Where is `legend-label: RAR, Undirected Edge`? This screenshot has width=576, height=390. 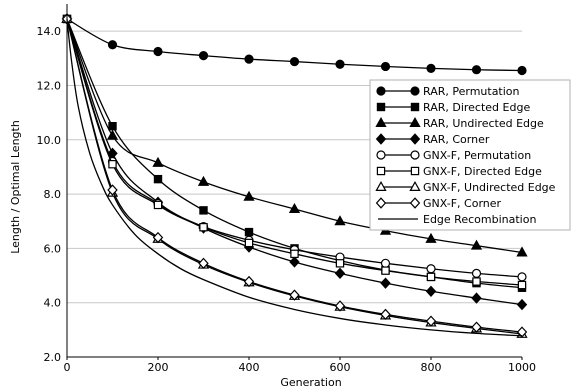
legend-label: RAR, Undirected Edge is located at coordinates (483, 123).